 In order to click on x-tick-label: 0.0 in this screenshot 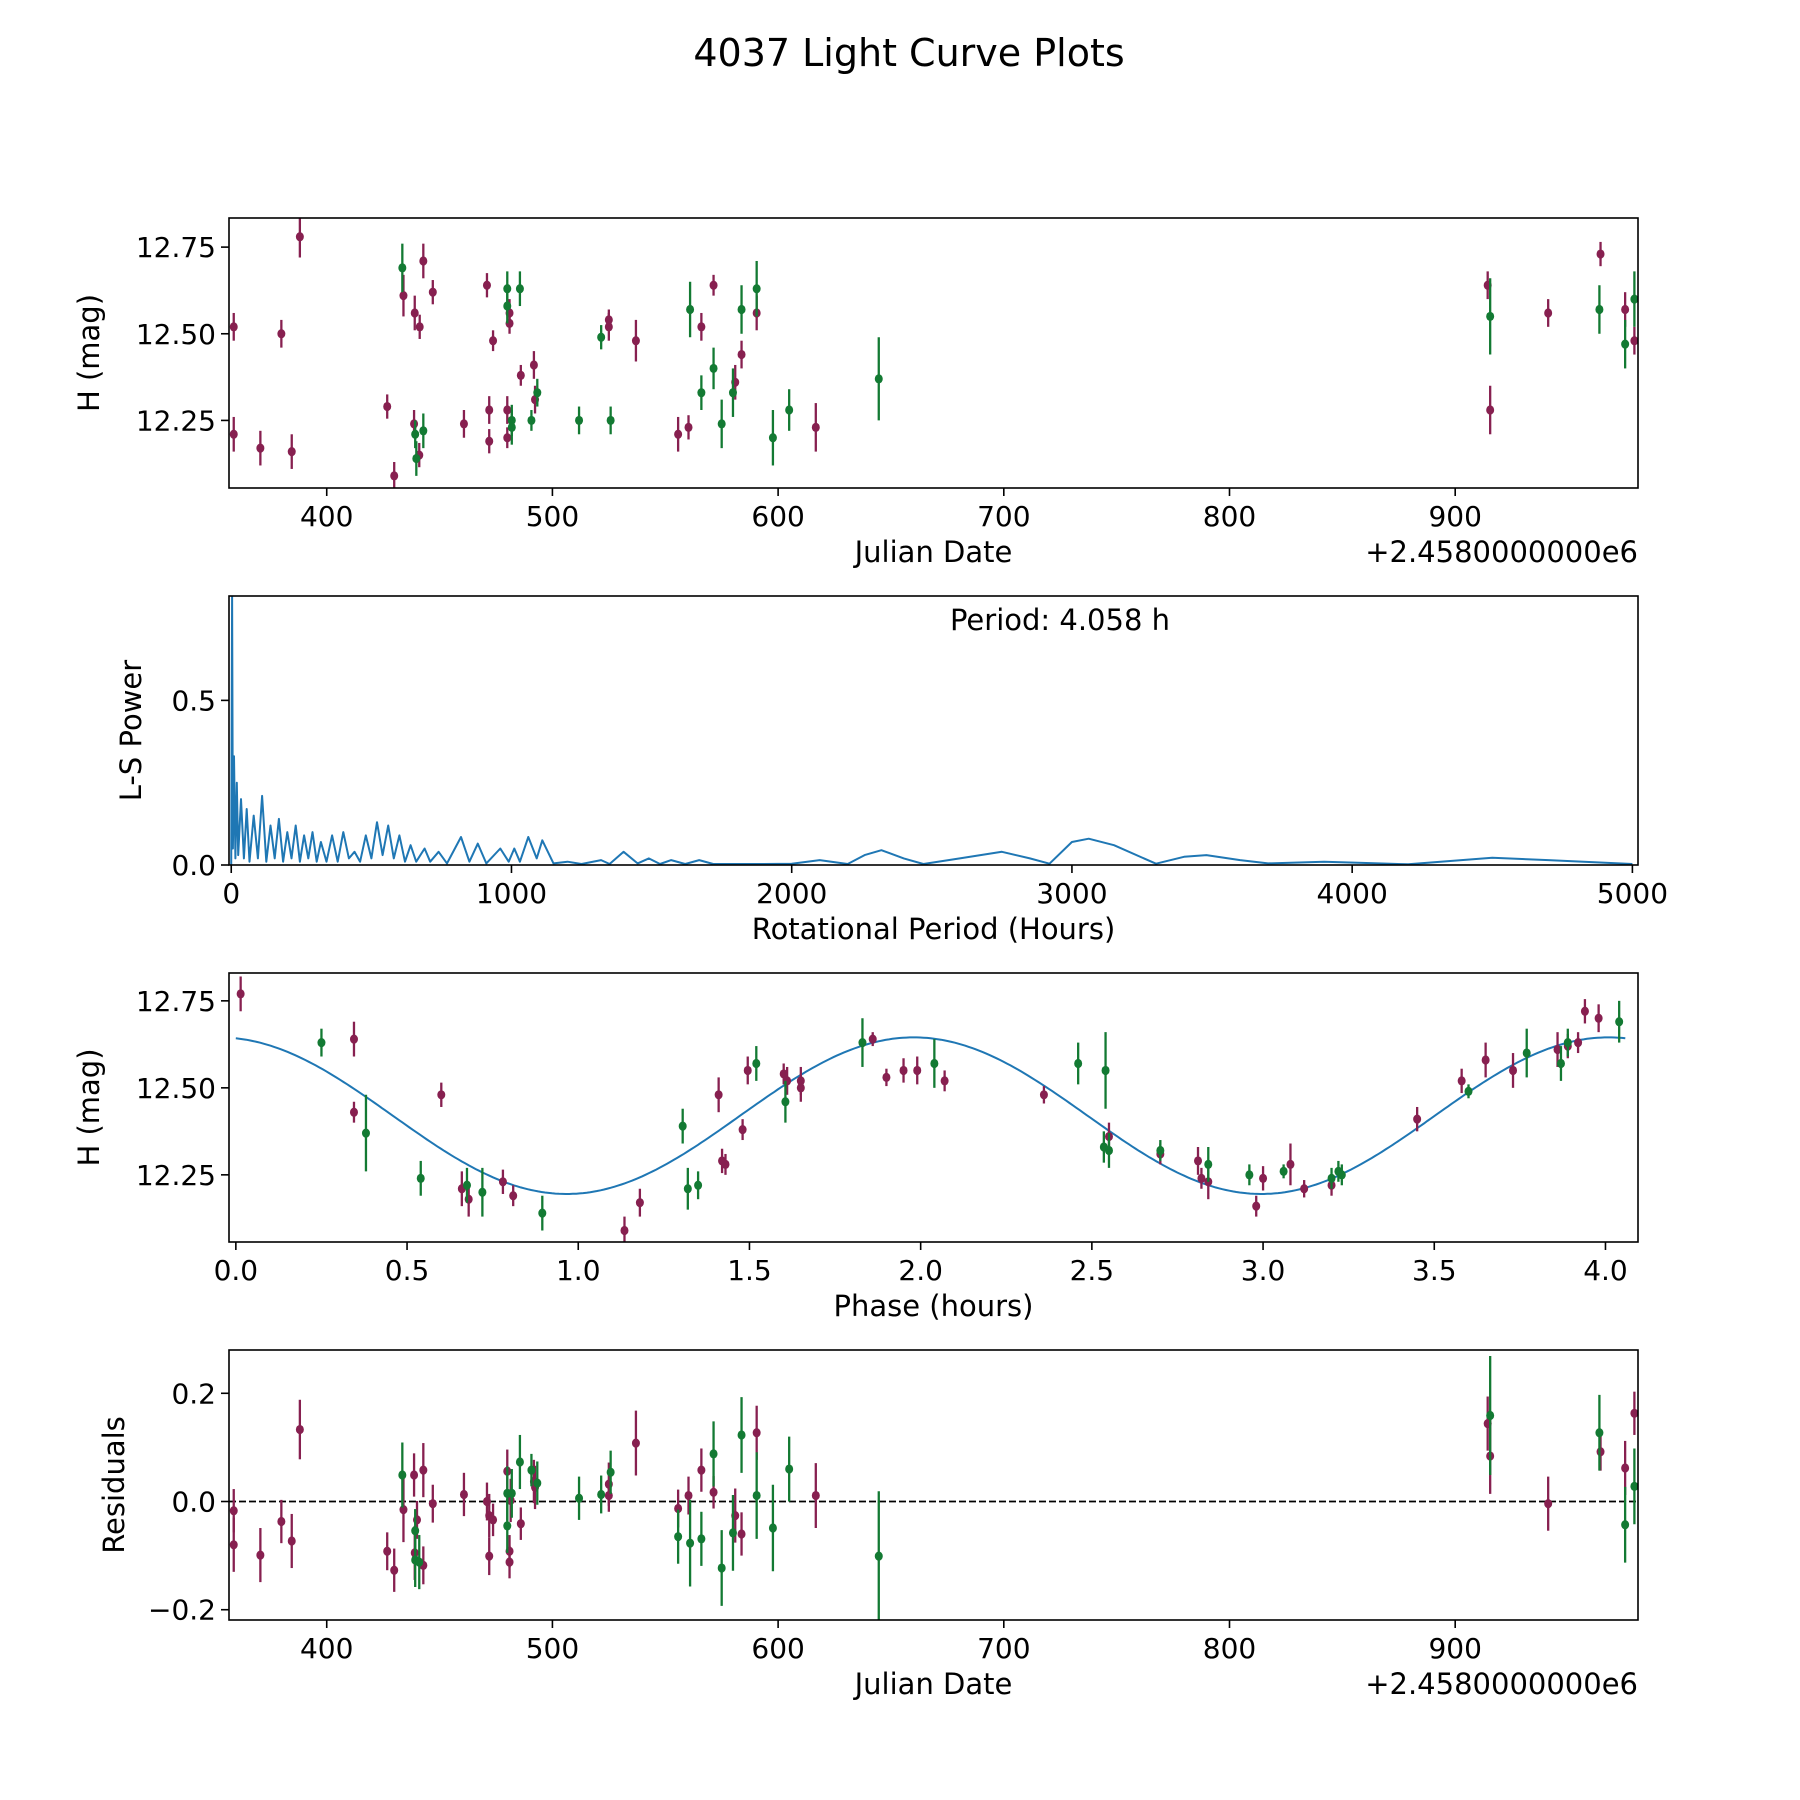, I will do `click(236, 1270)`.